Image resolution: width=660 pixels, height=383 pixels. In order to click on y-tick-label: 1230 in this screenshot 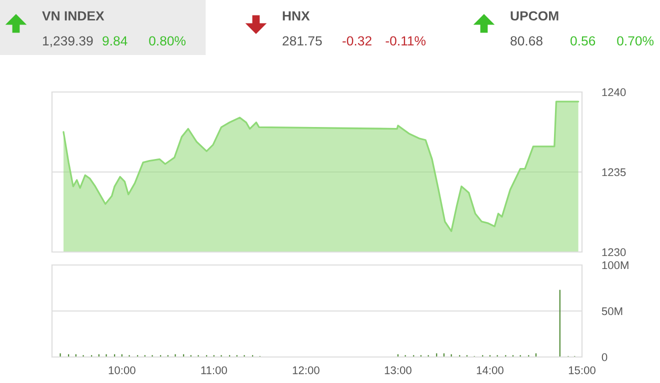, I will do `click(614, 252)`.